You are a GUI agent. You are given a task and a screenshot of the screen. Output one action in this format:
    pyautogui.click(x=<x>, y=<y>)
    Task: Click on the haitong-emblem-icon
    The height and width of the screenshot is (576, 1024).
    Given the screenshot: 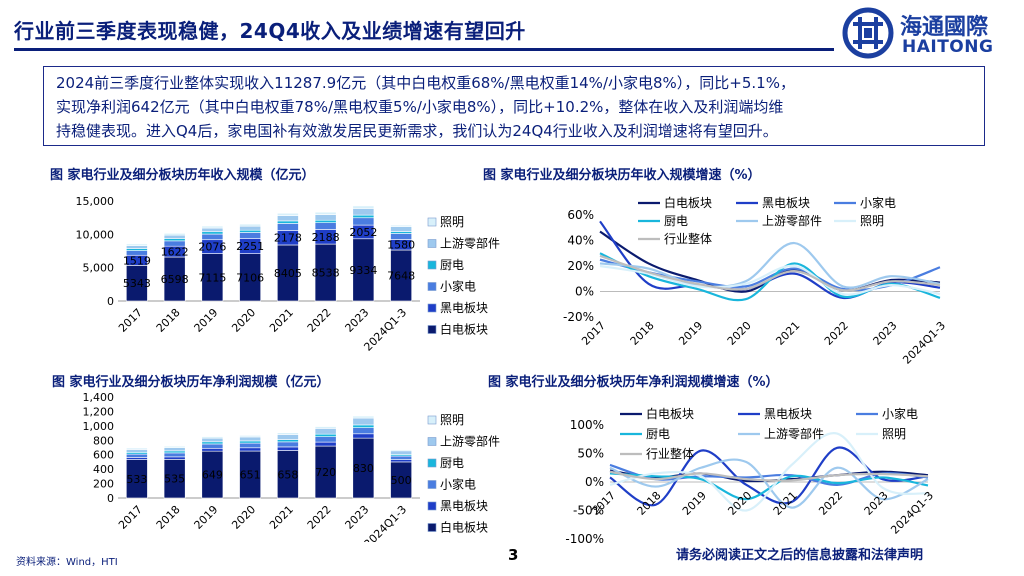 What is the action you would take?
    pyautogui.click(x=868, y=33)
    